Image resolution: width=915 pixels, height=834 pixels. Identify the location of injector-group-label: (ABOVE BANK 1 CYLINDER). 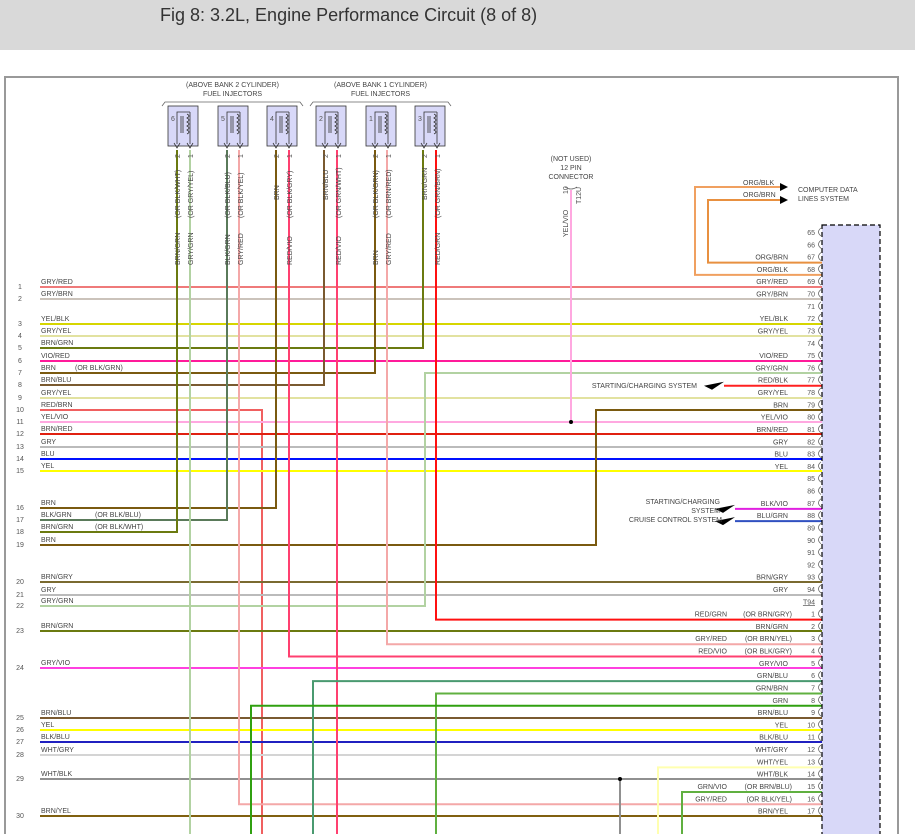
(380, 85).